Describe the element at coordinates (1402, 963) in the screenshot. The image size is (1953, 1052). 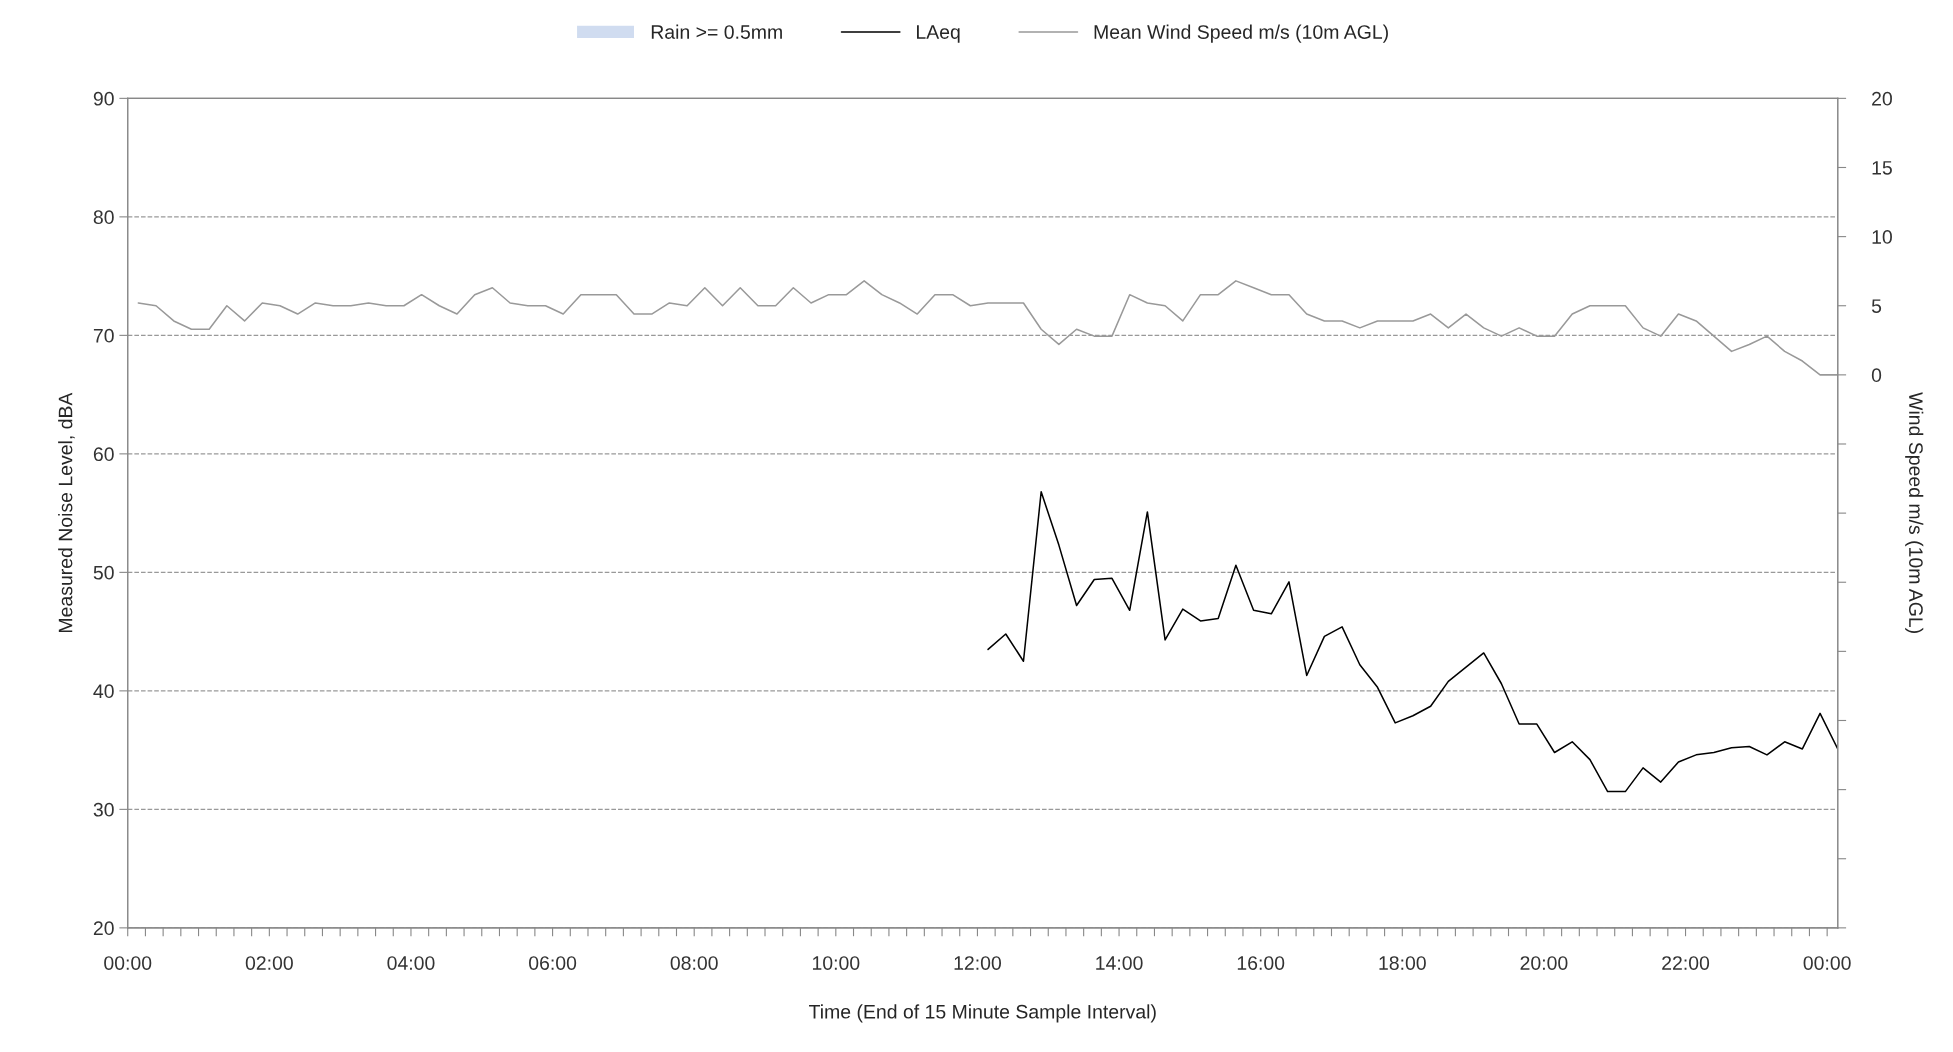
I see `x-tick-label: 18:00` at that location.